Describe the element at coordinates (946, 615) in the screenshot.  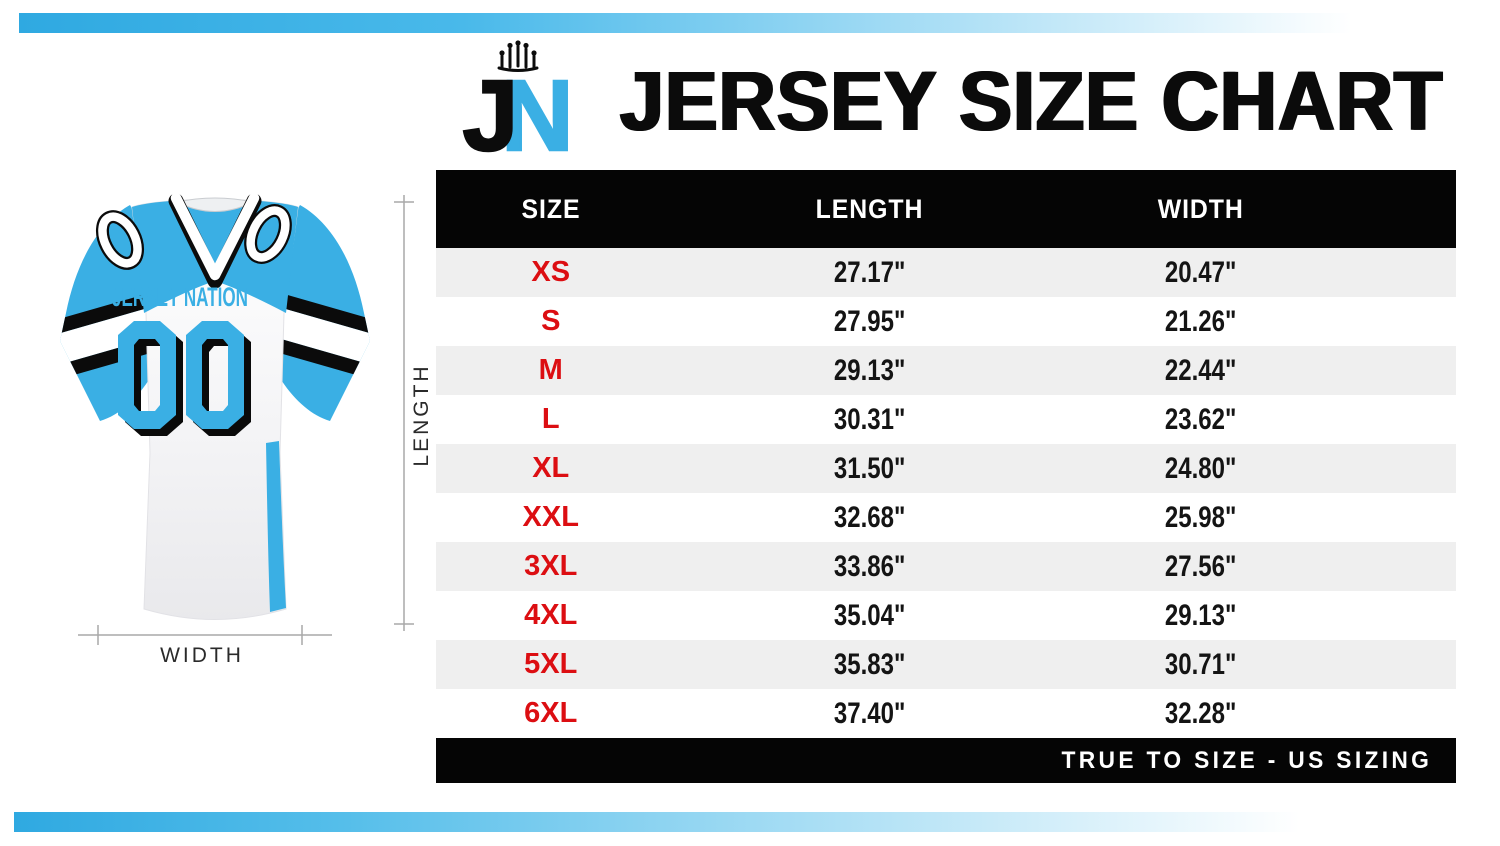
I see `table-row: 4XL 35.04" 29.13"` at that location.